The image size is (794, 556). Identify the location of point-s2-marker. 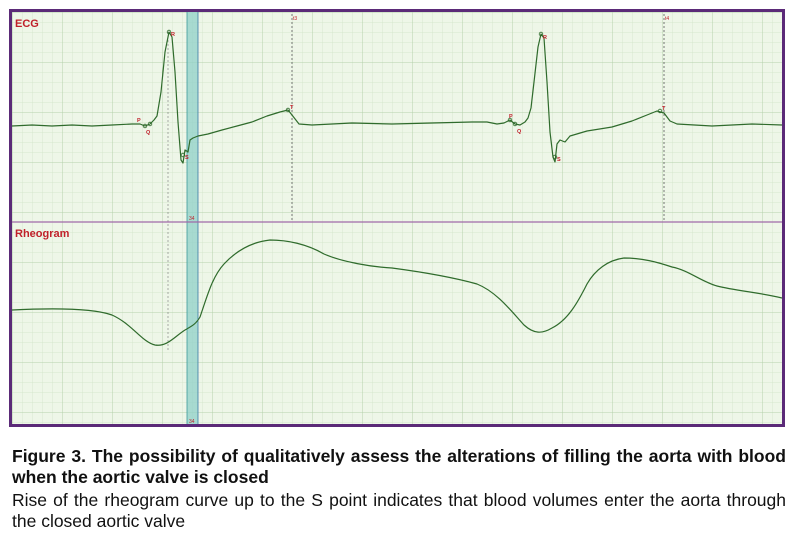
(555, 157).